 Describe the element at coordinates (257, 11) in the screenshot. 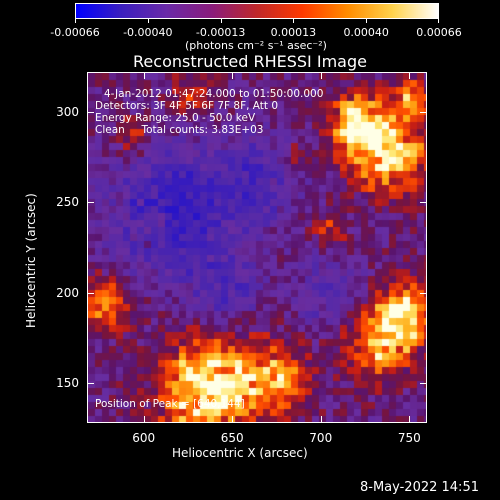

I see `colorbar` at that location.